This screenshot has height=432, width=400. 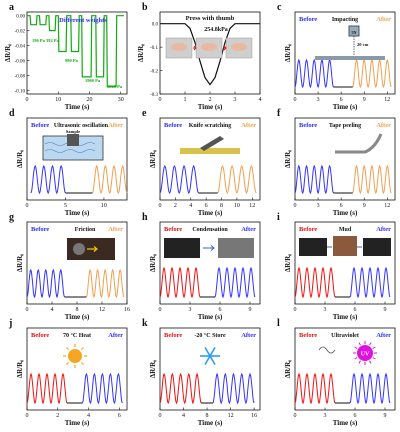 What do you see at coordinates (77, 335) in the screenshot?
I see `panel-title-j: 70 °C Heat` at bounding box center [77, 335].